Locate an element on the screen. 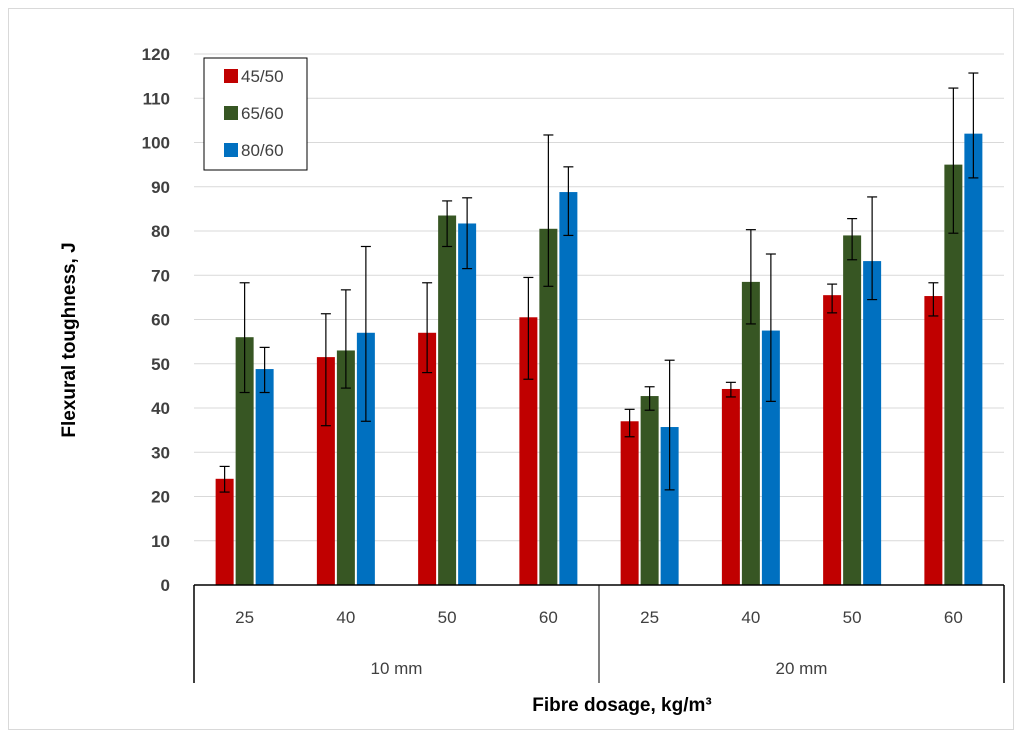 The width and height of the screenshot is (1024, 738). x-group-label: 20 mm is located at coordinates (802, 668).